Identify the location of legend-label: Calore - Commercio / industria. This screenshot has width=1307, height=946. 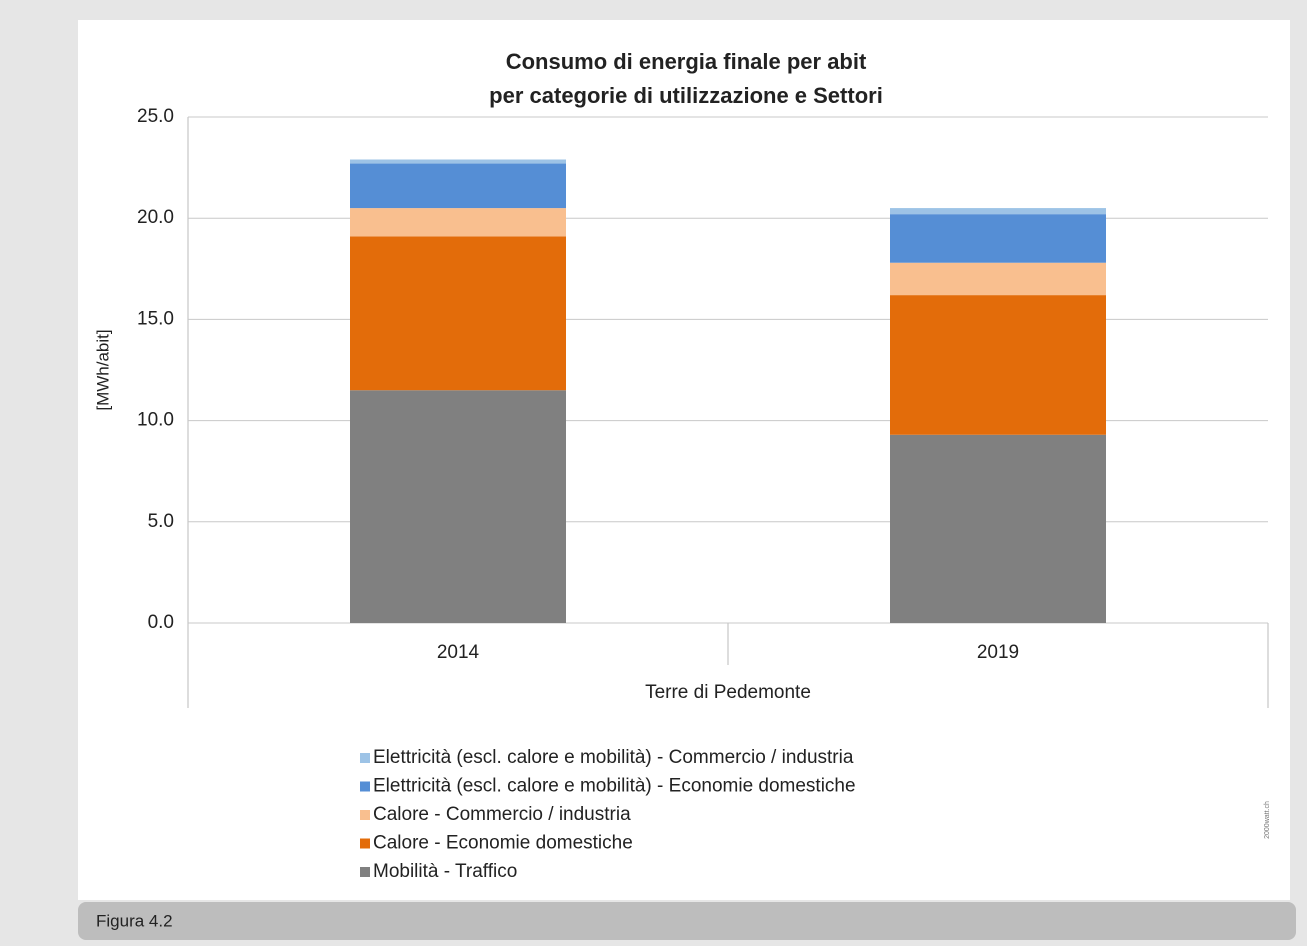
(502, 814).